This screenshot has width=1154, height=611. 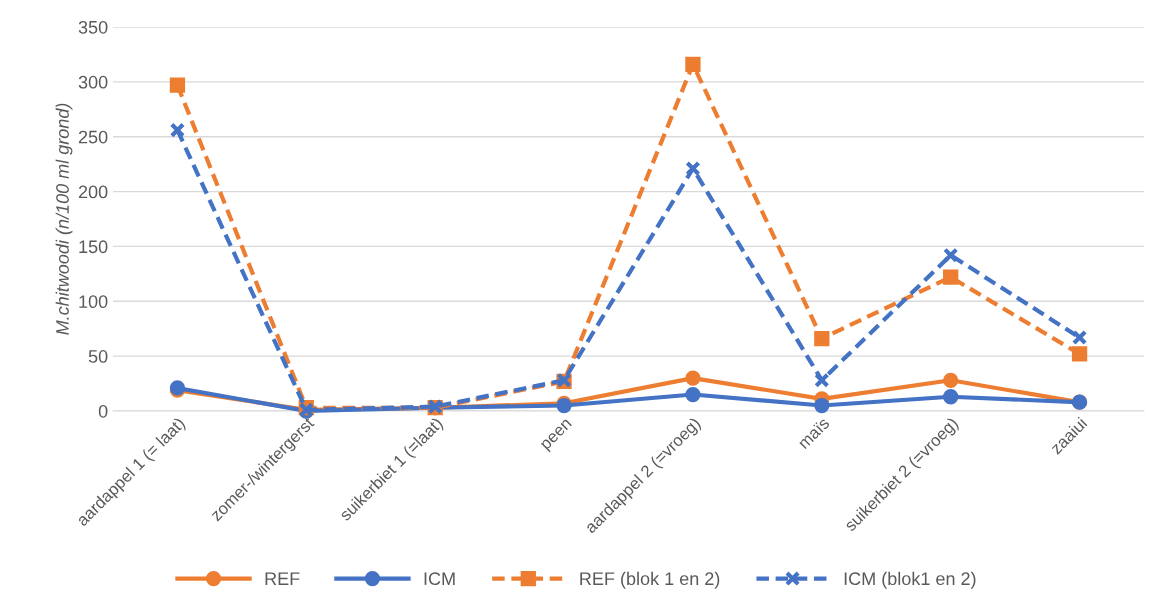 What do you see at coordinates (93, 192) in the screenshot?
I see `y-tick-label: 200` at bounding box center [93, 192].